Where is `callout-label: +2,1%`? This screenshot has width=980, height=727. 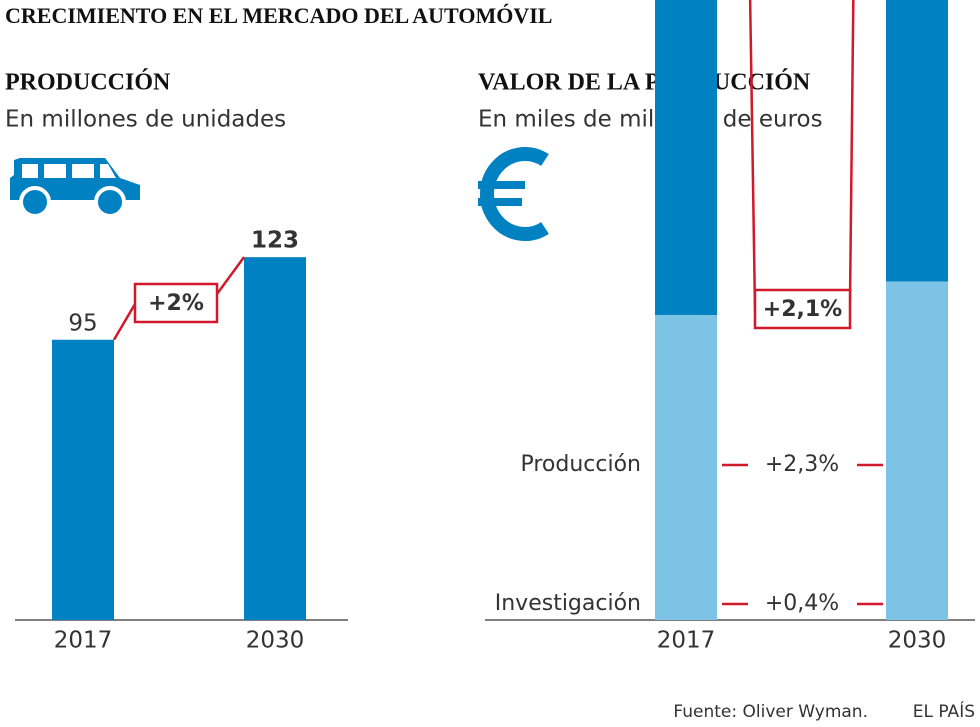
callout-label: +2,1% is located at coordinates (802, 309).